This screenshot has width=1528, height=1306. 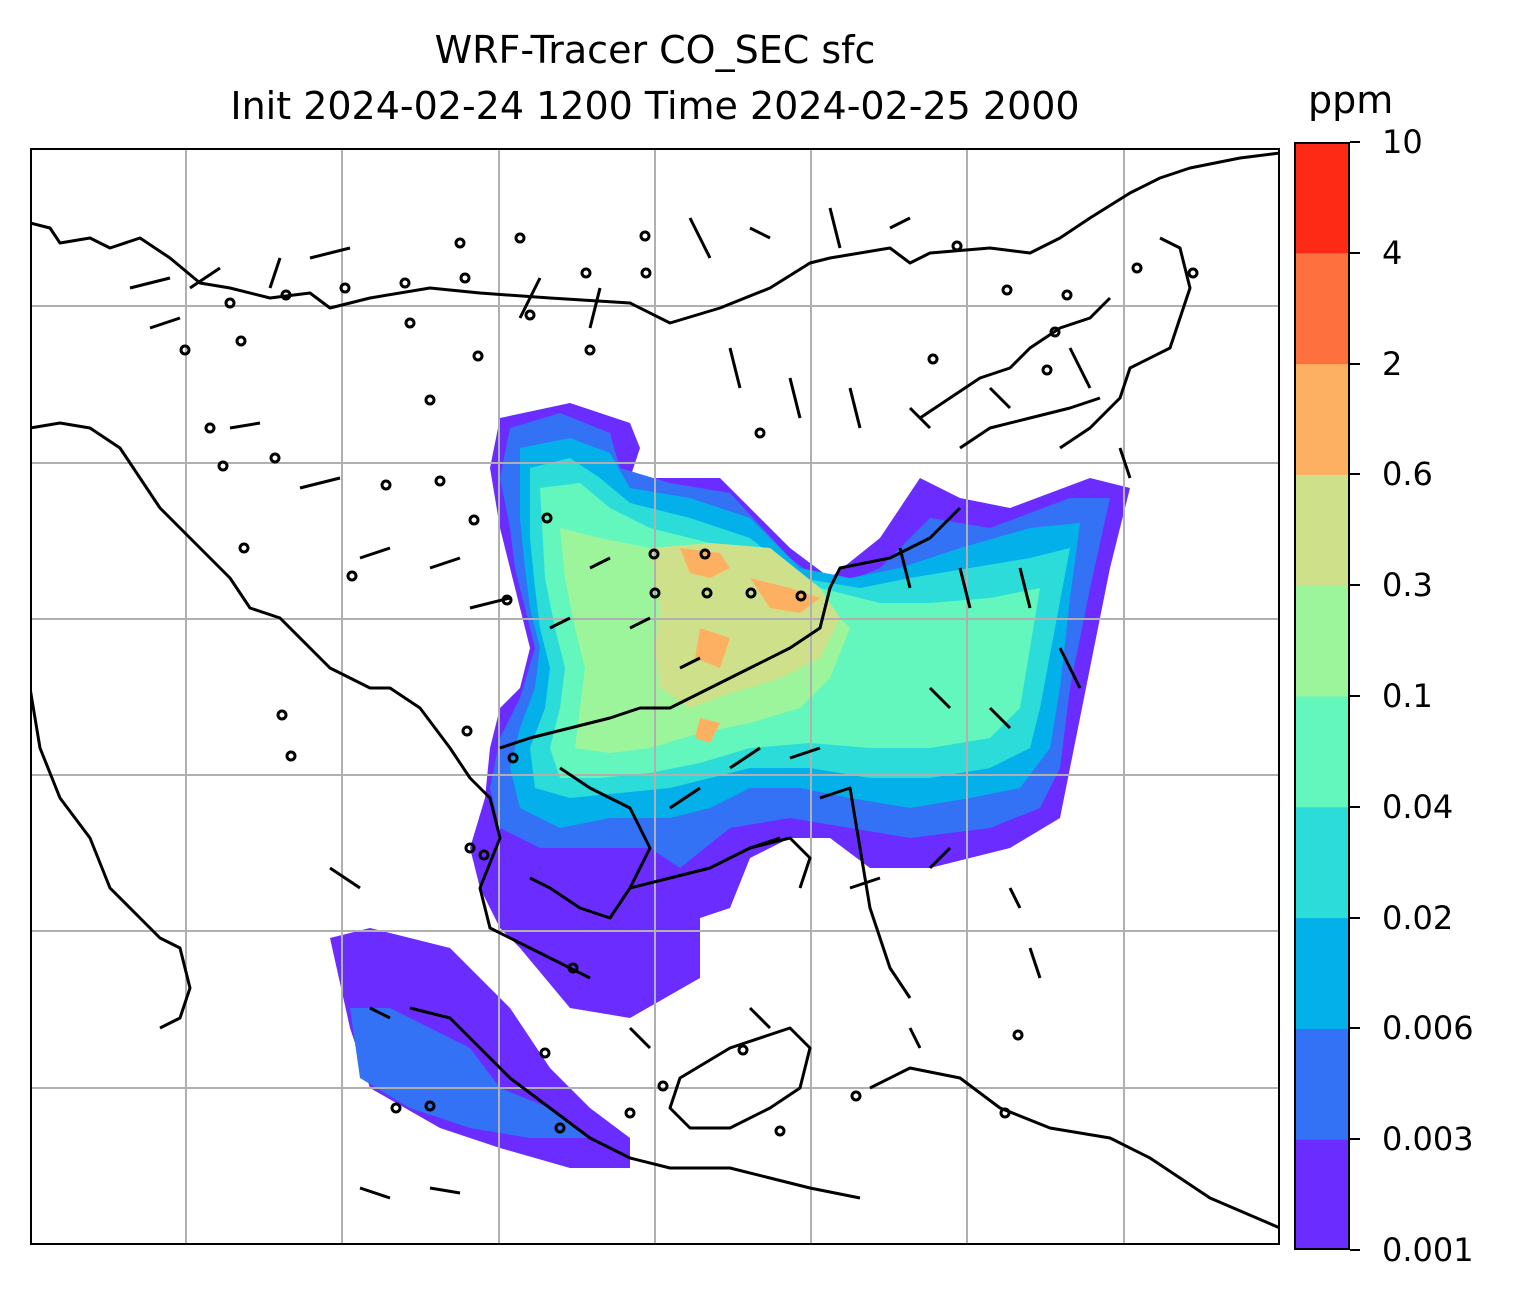 I want to click on colorbar-tick-label: 0.6, so click(x=1407, y=474).